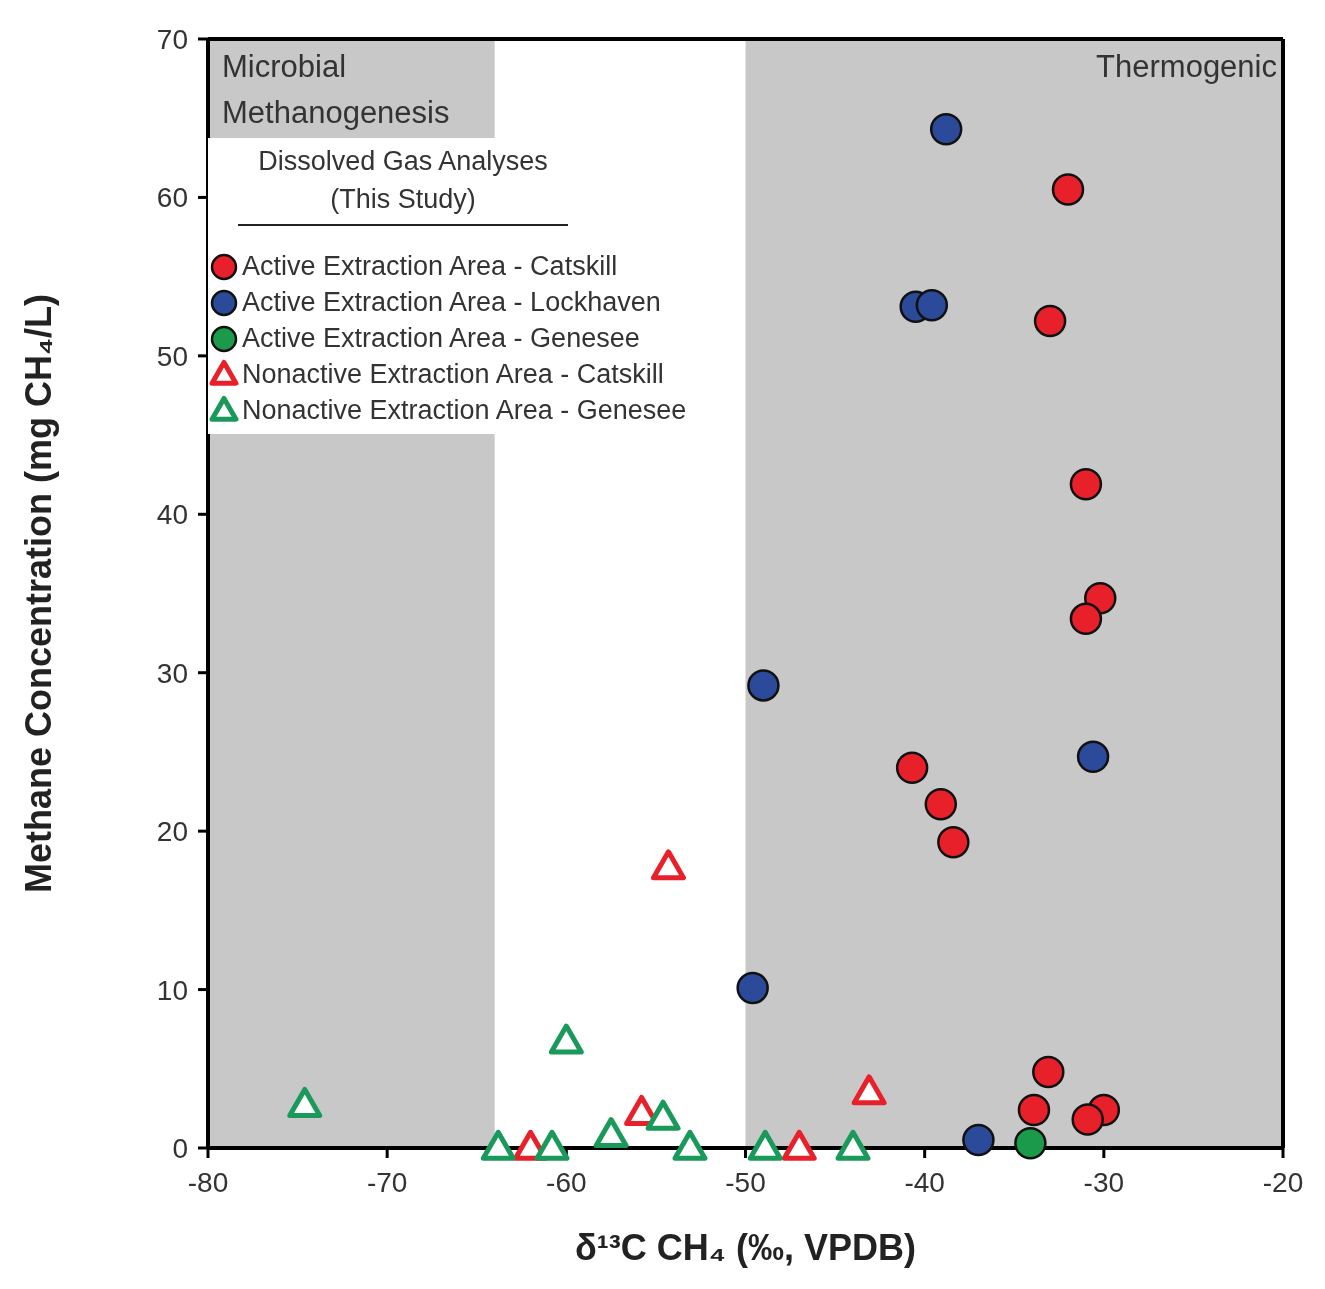 This screenshot has height=1289, width=1325. What do you see at coordinates (430, 266) in the screenshot?
I see `legend-label: Active Extraction Area - Catskill` at bounding box center [430, 266].